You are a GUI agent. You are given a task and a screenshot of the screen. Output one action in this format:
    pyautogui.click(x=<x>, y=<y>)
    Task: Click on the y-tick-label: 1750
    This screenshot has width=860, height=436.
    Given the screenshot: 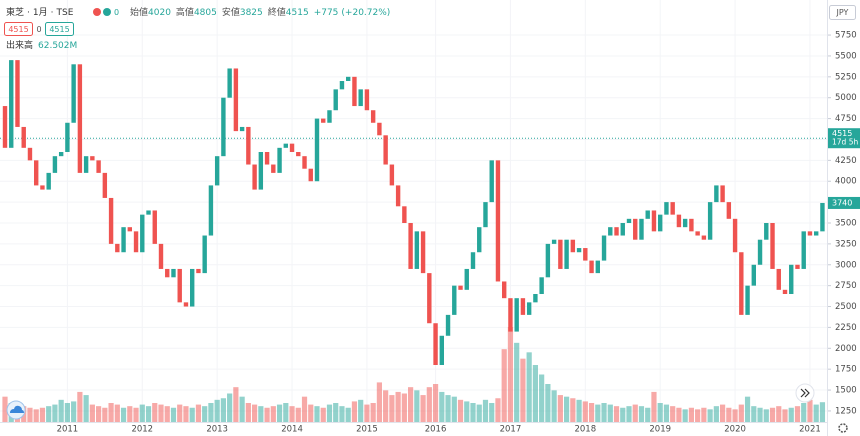 What is the action you would take?
    pyautogui.click(x=846, y=370)
    